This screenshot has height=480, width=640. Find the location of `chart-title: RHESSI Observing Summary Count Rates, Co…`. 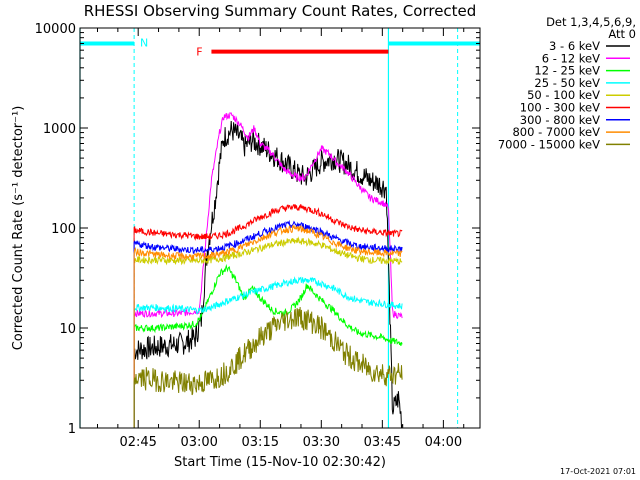

chart-title: RHESSI Observing Summary Count Rates, Co… is located at coordinates (280, 11).